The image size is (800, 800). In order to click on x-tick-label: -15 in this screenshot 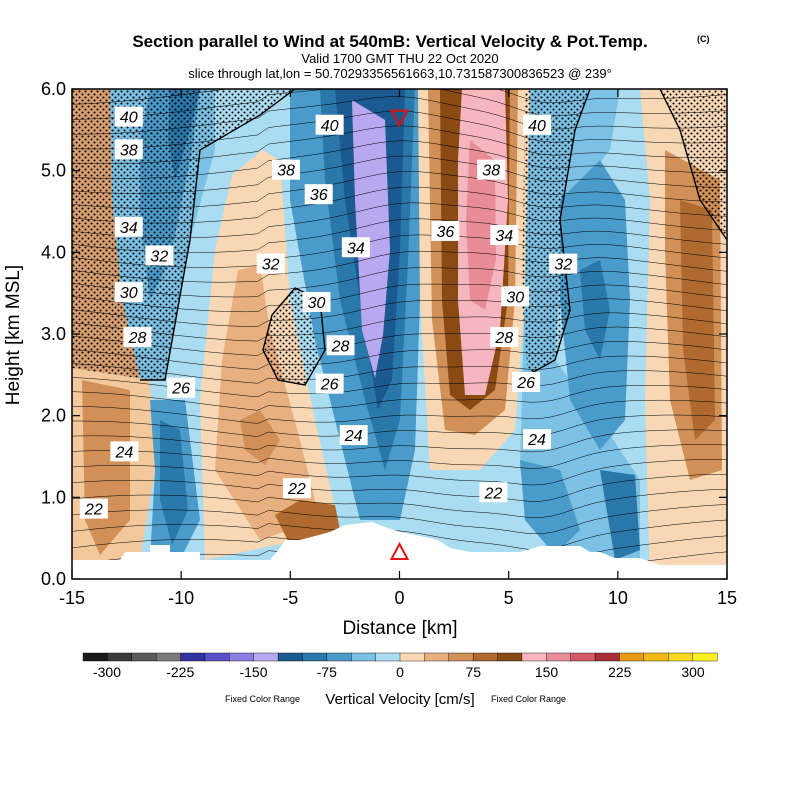, I will do `click(72, 598)`.